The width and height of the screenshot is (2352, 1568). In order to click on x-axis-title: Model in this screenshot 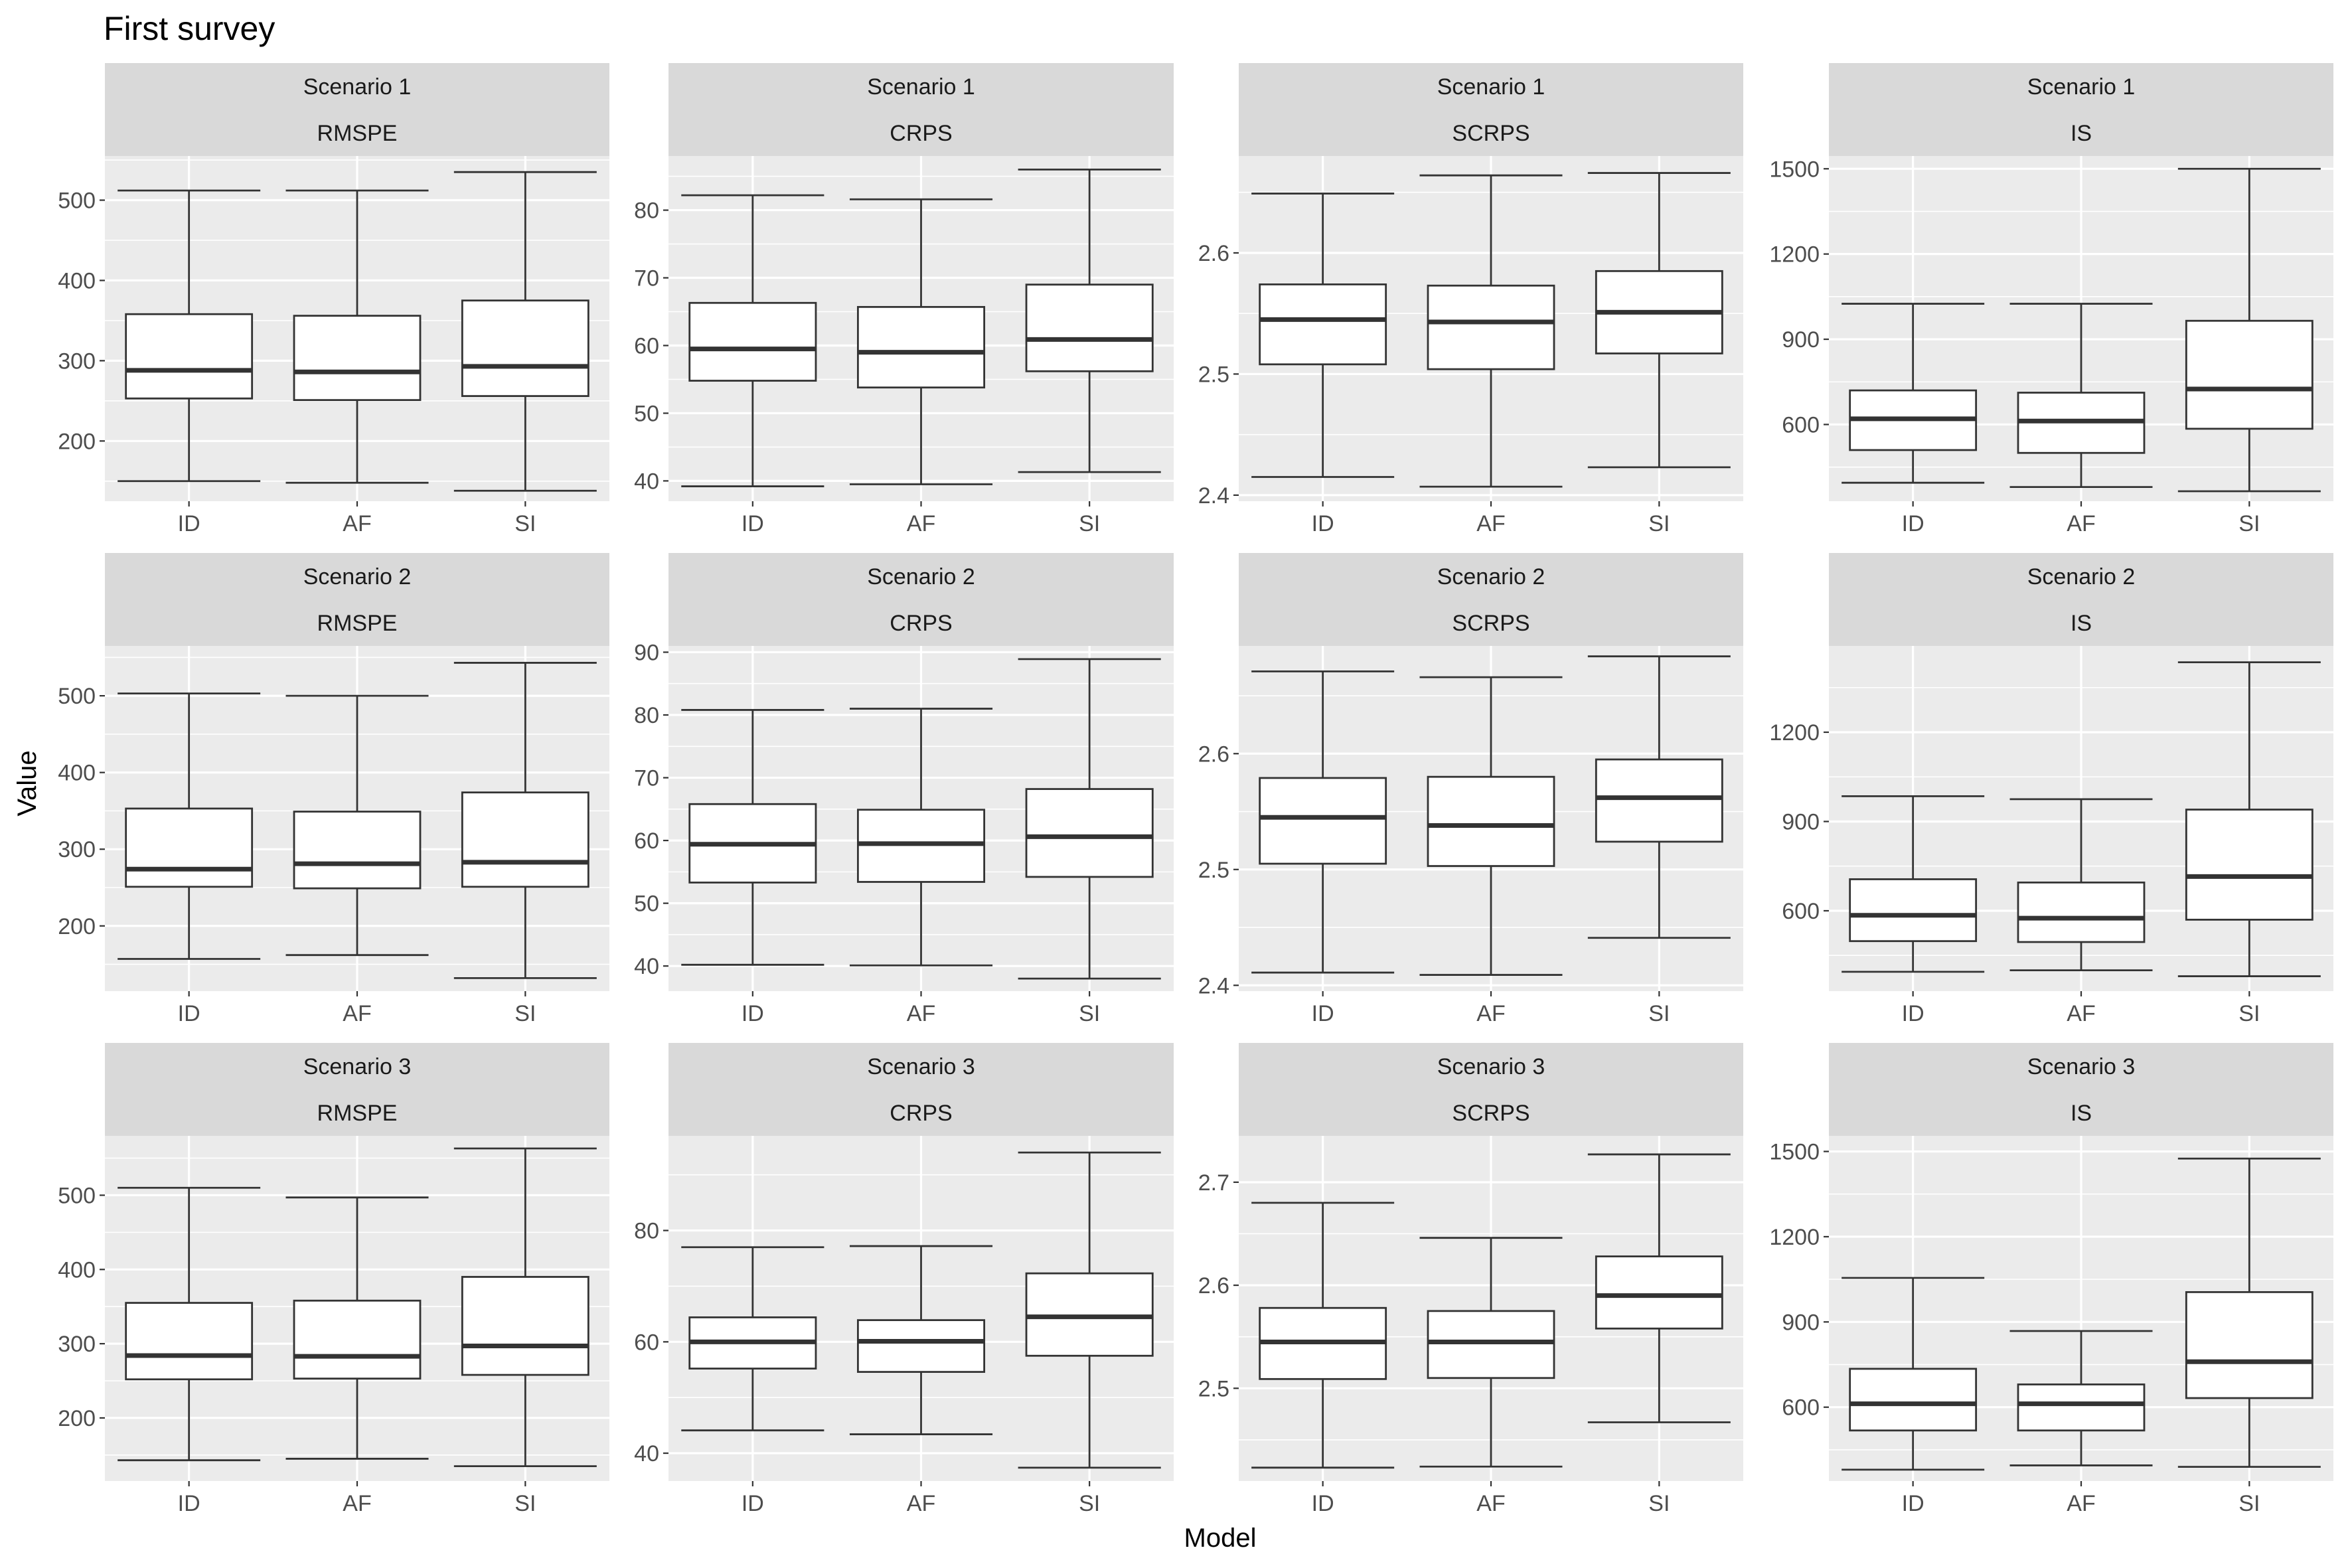, I will do `click(1220, 1539)`.